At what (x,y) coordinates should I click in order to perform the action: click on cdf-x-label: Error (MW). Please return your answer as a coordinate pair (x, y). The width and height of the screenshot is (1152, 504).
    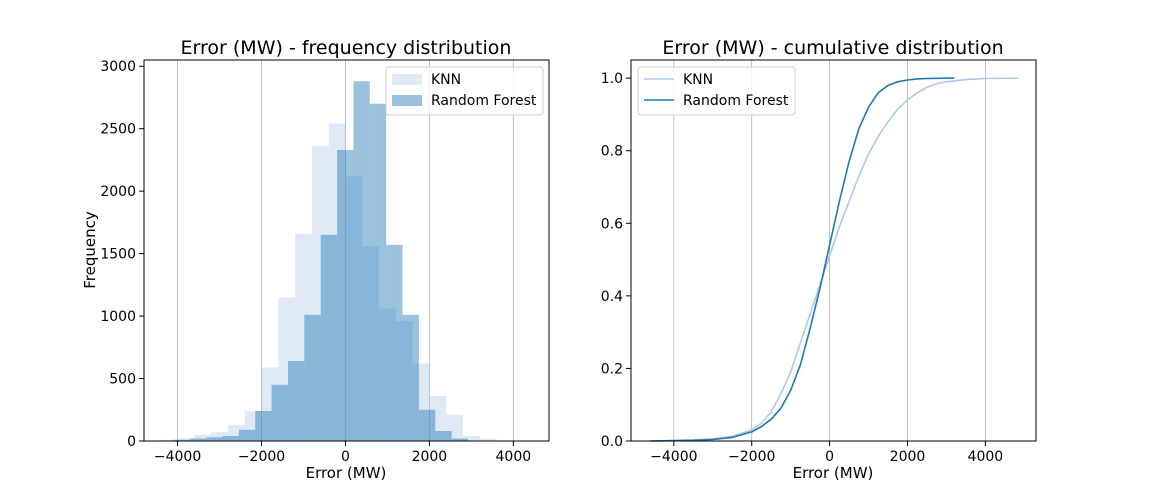
    Looking at the image, I should click on (833, 473).